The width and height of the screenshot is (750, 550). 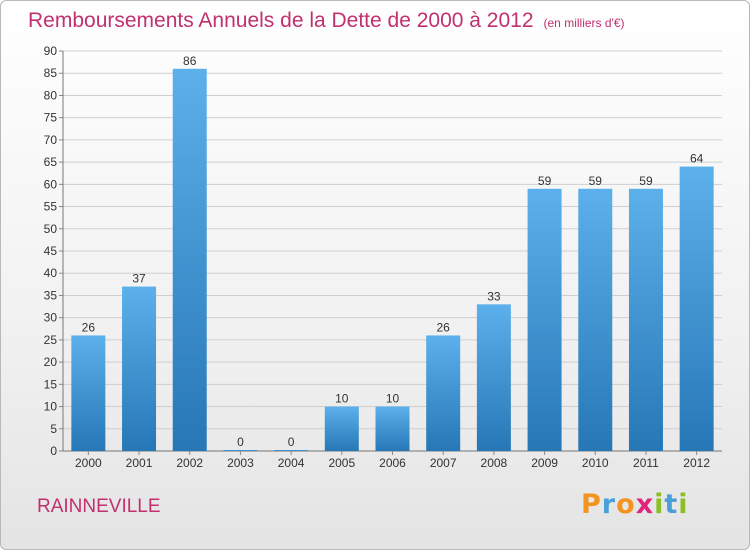 What do you see at coordinates (591, 504) in the screenshot?
I see `brand-letter: P` at bounding box center [591, 504].